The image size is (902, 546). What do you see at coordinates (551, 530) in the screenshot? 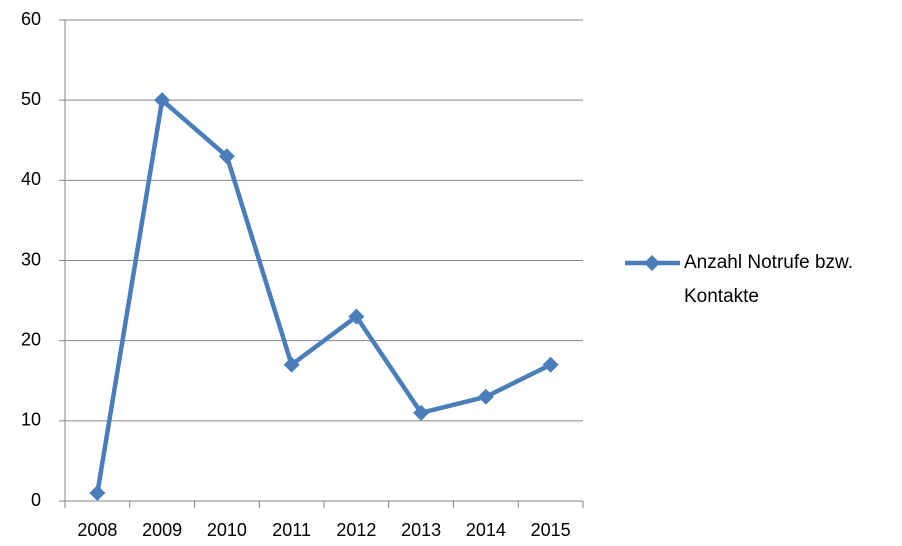
I see `x-tick-label: 2015` at bounding box center [551, 530].